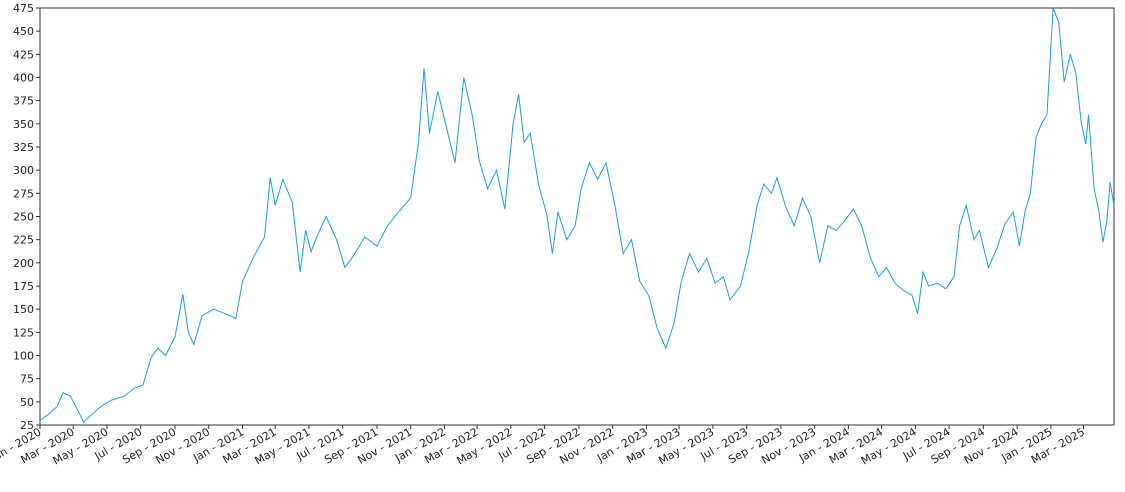 The image size is (1125, 492). What do you see at coordinates (23, 263) in the screenshot?
I see `y-tick-label: 200` at bounding box center [23, 263].